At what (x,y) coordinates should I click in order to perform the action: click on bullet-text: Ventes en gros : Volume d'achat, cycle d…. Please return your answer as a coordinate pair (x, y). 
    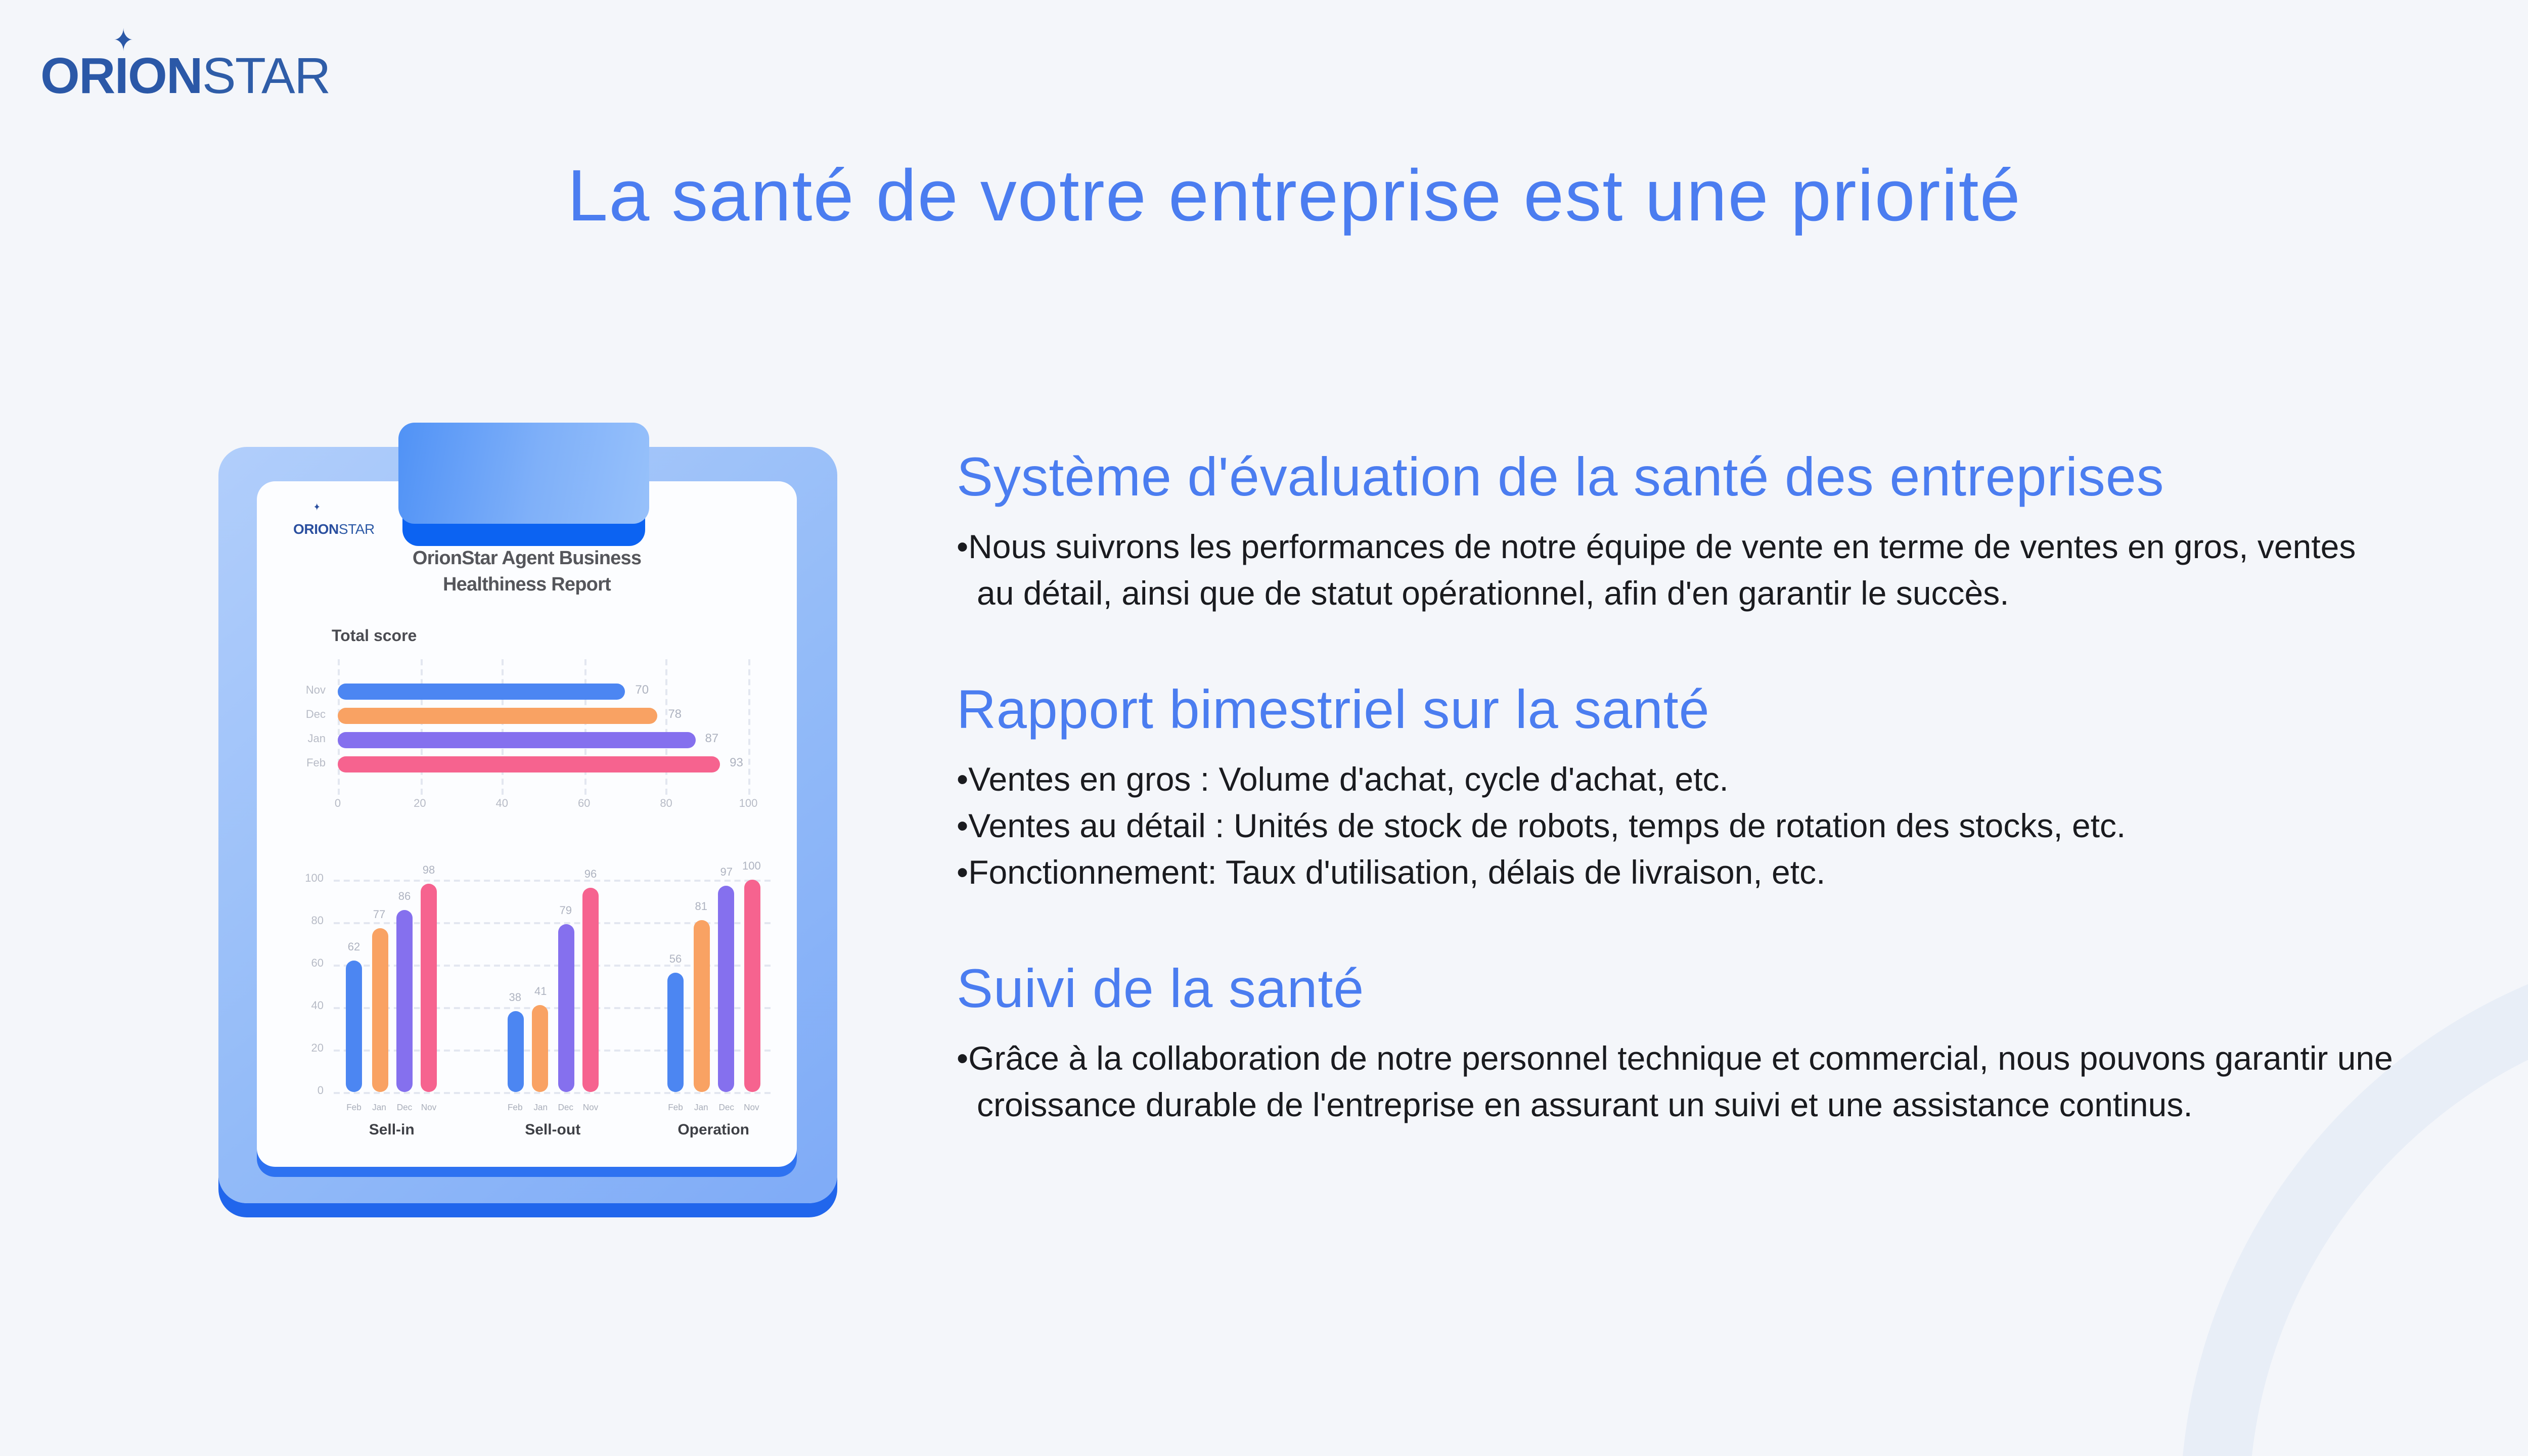
    Looking at the image, I should click on (1349, 780).